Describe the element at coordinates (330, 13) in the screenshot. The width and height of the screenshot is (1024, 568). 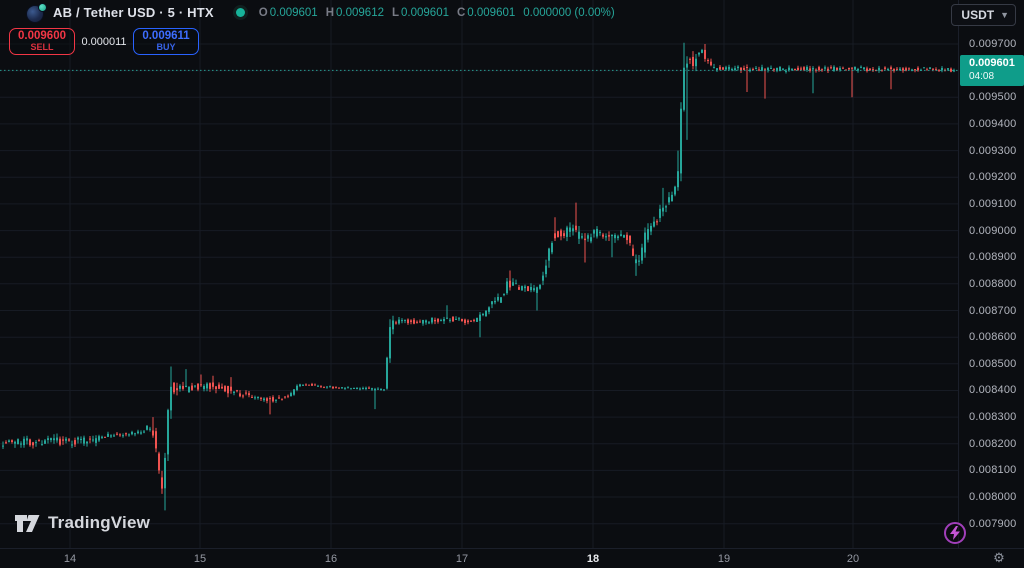
I see `high-label: H` at that location.